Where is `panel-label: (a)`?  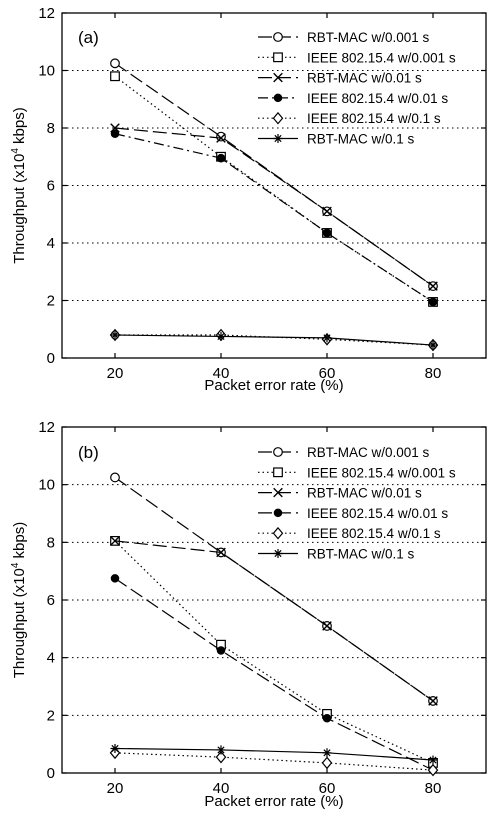
panel-label: (a) is located at coordinates (88, 37).